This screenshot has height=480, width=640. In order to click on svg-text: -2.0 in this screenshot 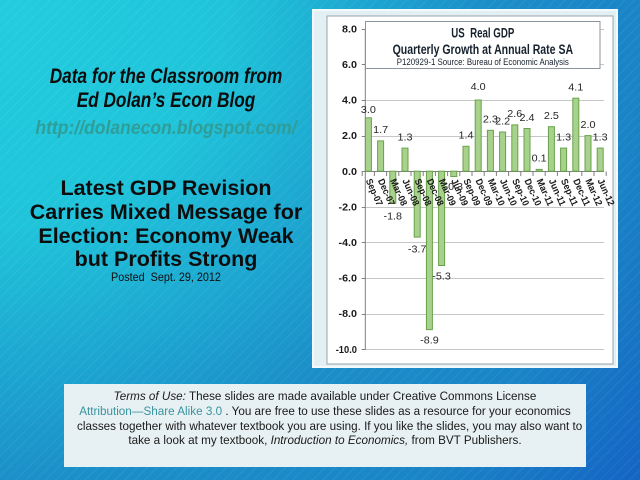, I will do `click(348, 207)`.